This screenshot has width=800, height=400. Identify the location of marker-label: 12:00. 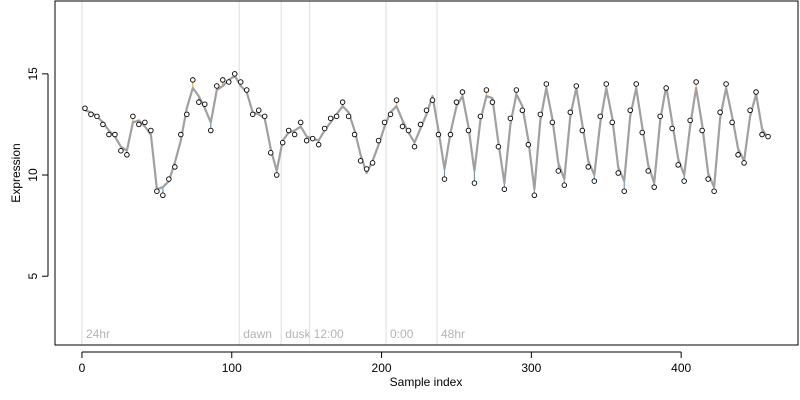
(329, 334).